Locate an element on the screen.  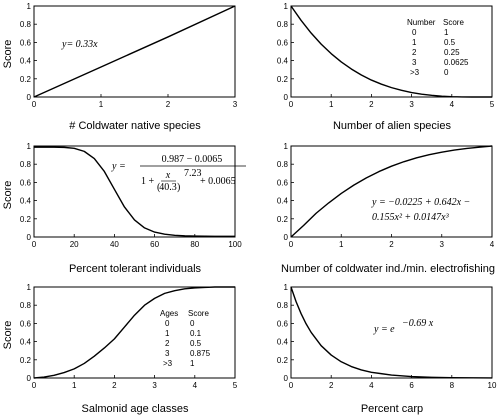
equation-line-1: y = −0.0225 + 0.642x − is located at coordinates (420, 202).